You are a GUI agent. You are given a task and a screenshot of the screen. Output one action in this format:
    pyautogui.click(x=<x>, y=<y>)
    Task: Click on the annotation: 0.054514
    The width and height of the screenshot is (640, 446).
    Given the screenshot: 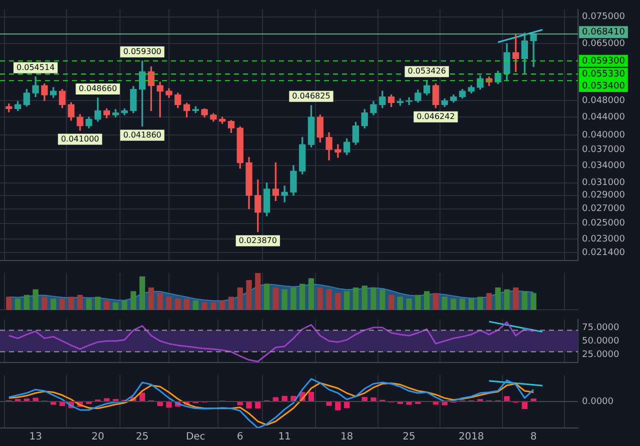 What is the action you would take?
    pyautogui.click(x=35, y=67)
    